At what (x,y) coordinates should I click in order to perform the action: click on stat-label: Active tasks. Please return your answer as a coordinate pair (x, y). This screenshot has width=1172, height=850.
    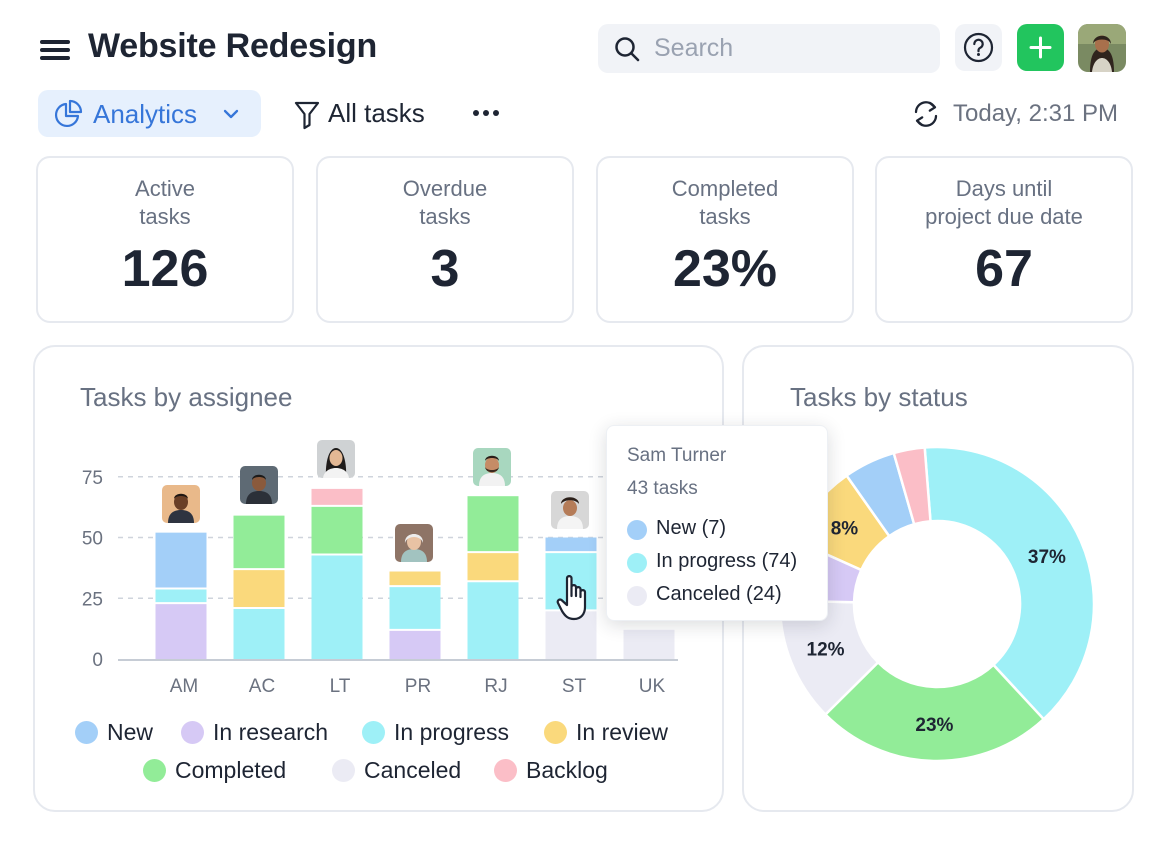
    Looking at the image, I should click on (165, 202).